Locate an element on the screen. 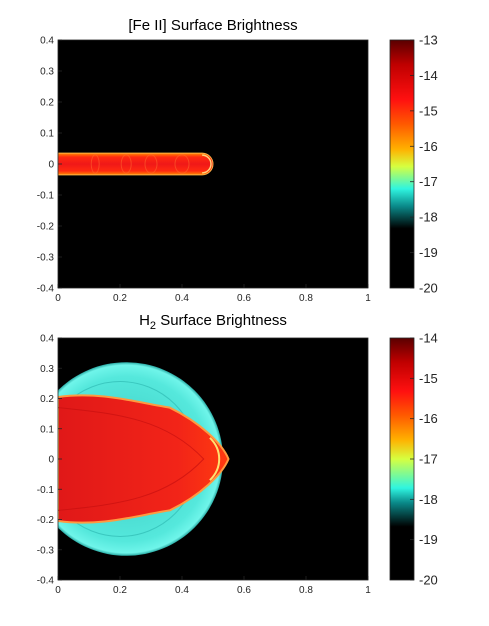 This screenshot has height=626, width=489. h2-y-axis: 0.4 0.3 0.2 0.1 0 -0.1 -0.2 -0.3 -0.4 is located at coordinates (49, 460).